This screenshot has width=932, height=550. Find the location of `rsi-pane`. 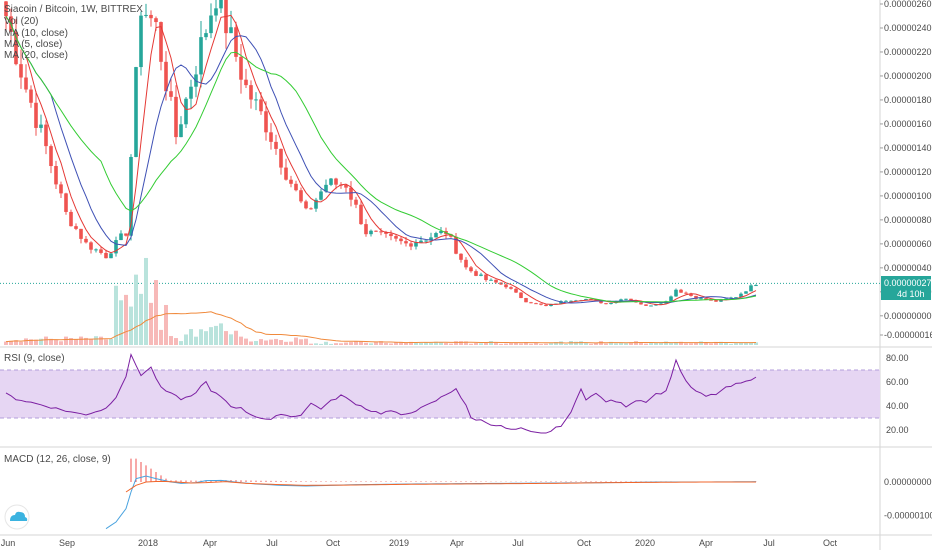

rsi-pane is located at coordinates (440, 393).